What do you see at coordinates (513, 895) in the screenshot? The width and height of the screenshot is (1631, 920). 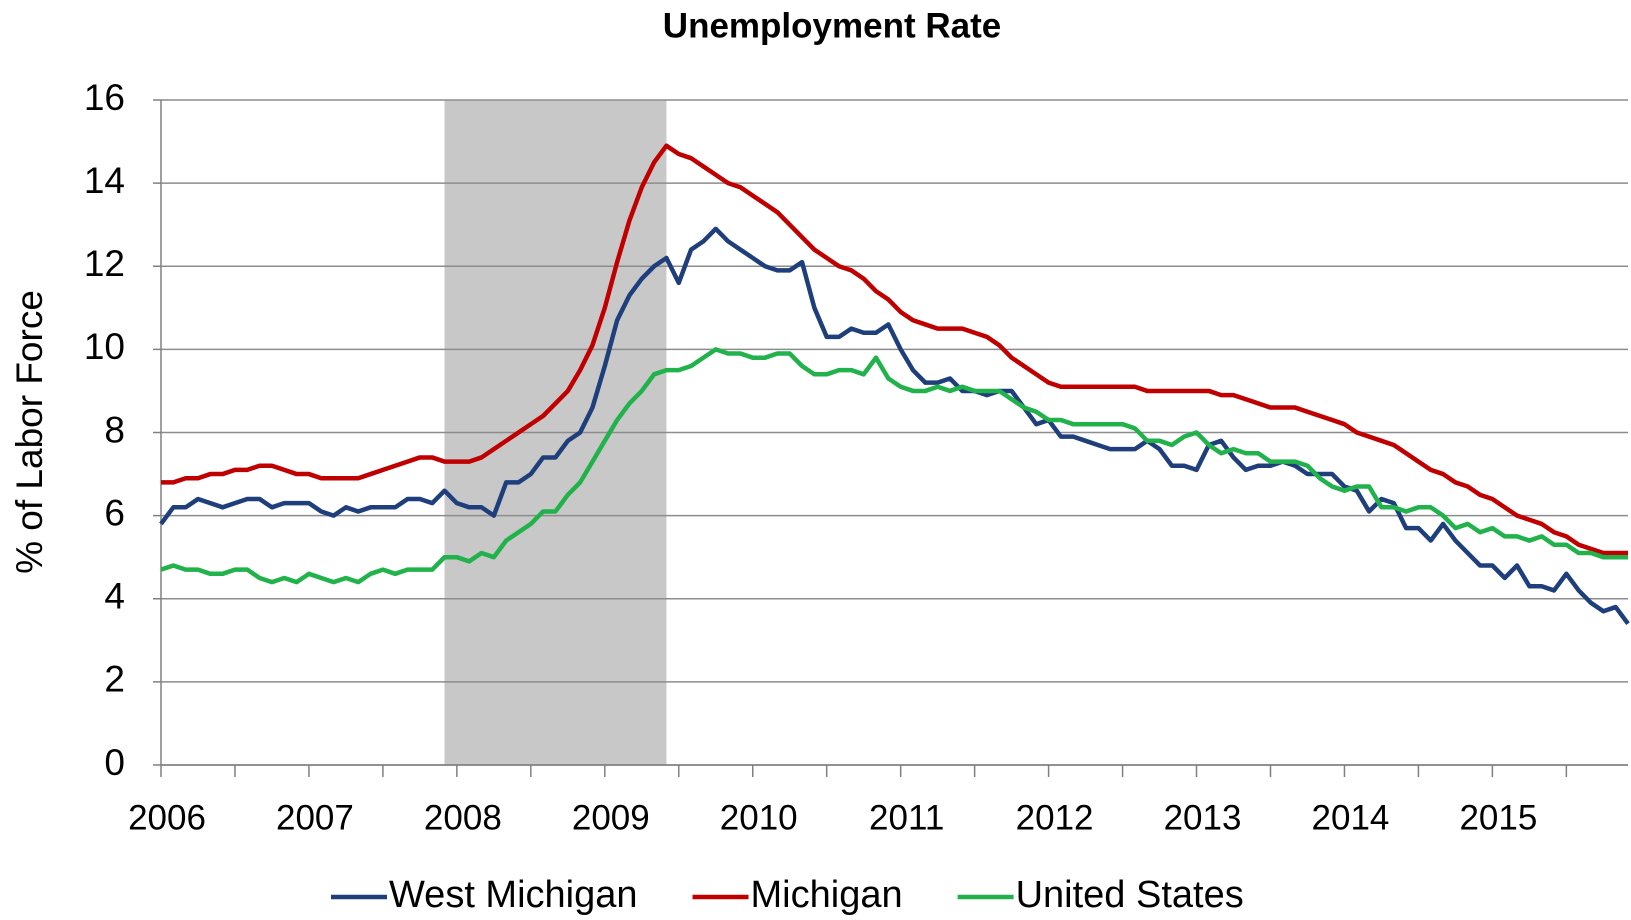 I see `legend-label: West Michigan` at bounding box center [513, 895].